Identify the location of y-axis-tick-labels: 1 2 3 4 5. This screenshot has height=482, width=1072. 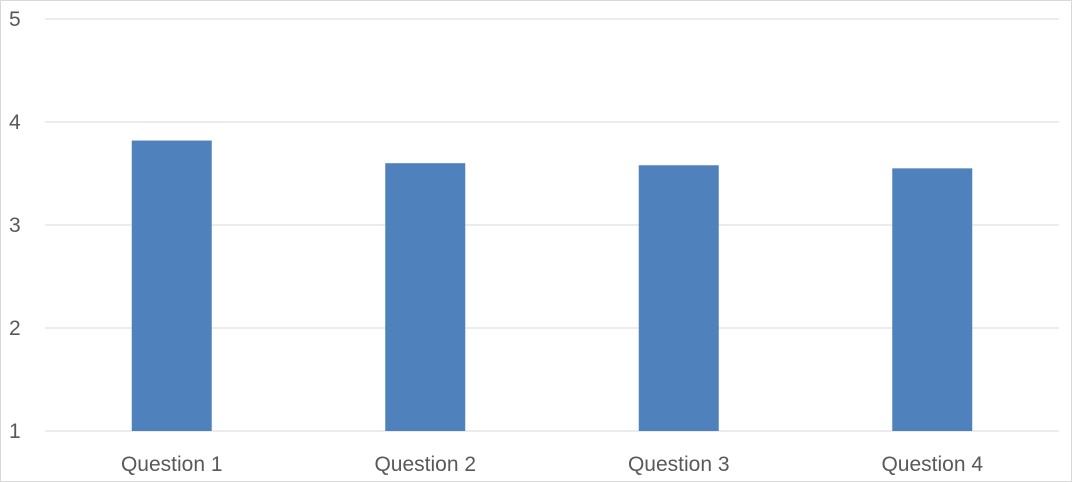
(15, 225).